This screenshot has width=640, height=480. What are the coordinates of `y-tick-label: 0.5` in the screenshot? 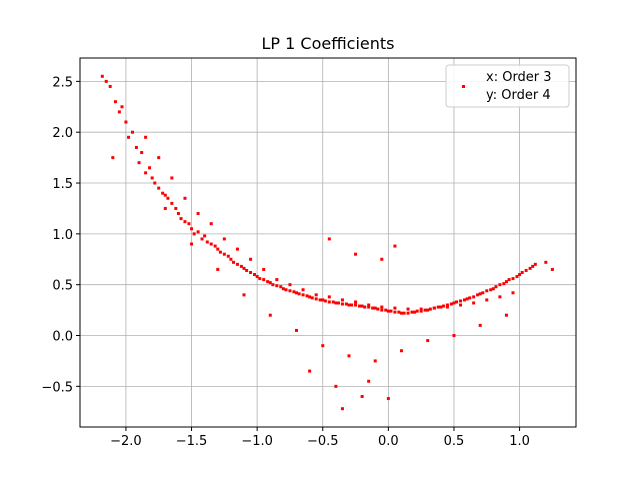 It's located at (62, 286).